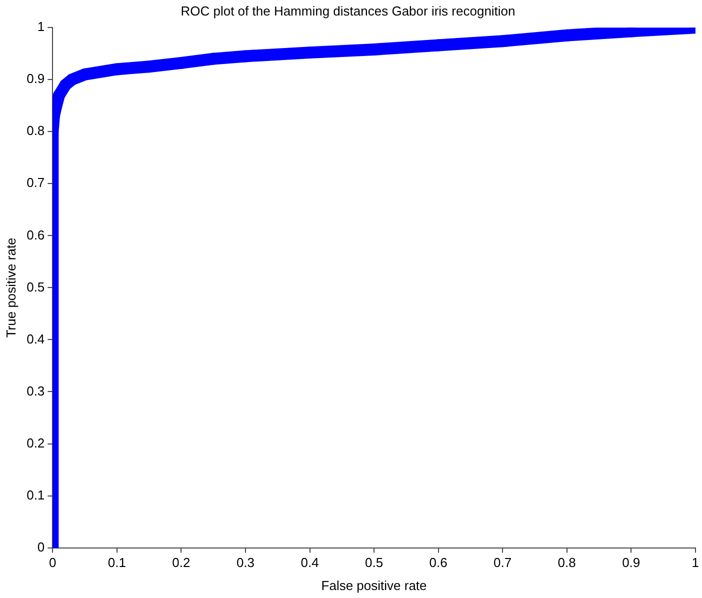  Describe the element at coordinates (10, 288) in the screenshot. I see `y-axis-title: True positive rate` at that location.